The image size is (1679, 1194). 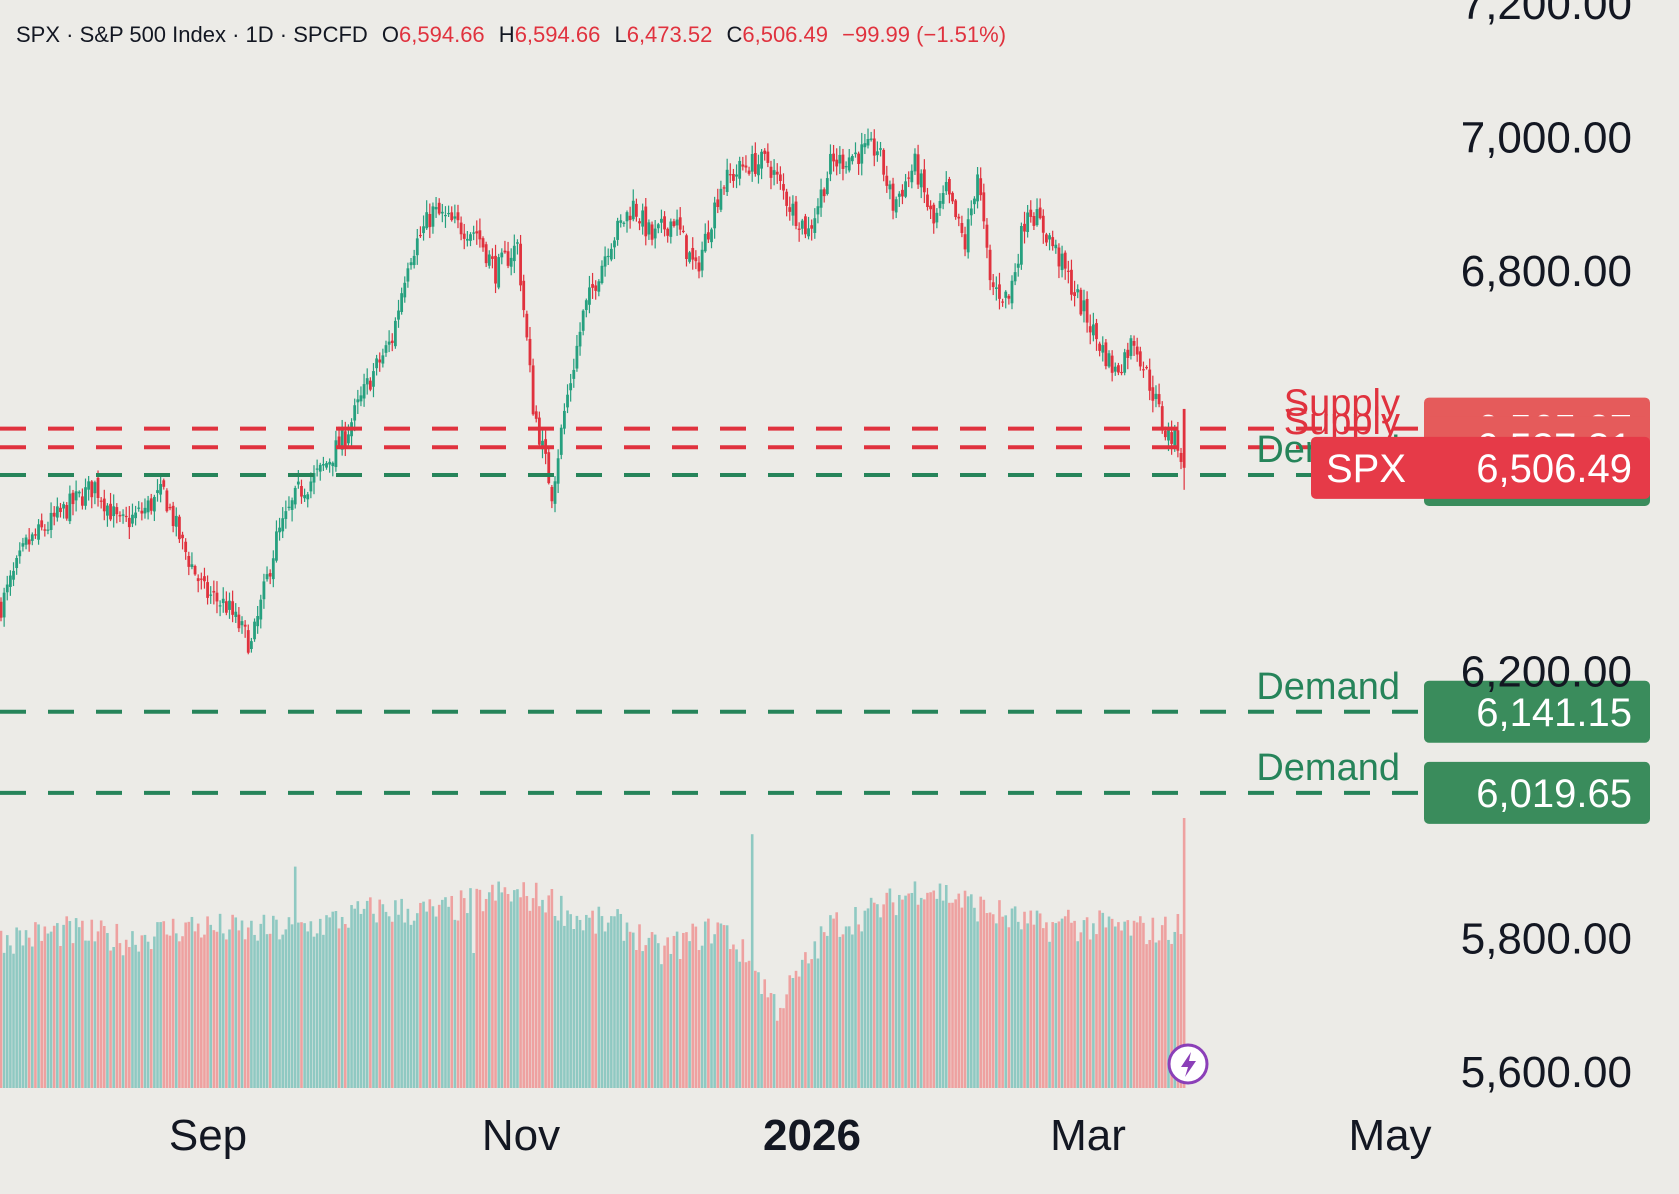 What do you see at coordinates (38, 34) in the screenshot?
I see `symbol-ticker: SPX` at bounding box center [38, 34].